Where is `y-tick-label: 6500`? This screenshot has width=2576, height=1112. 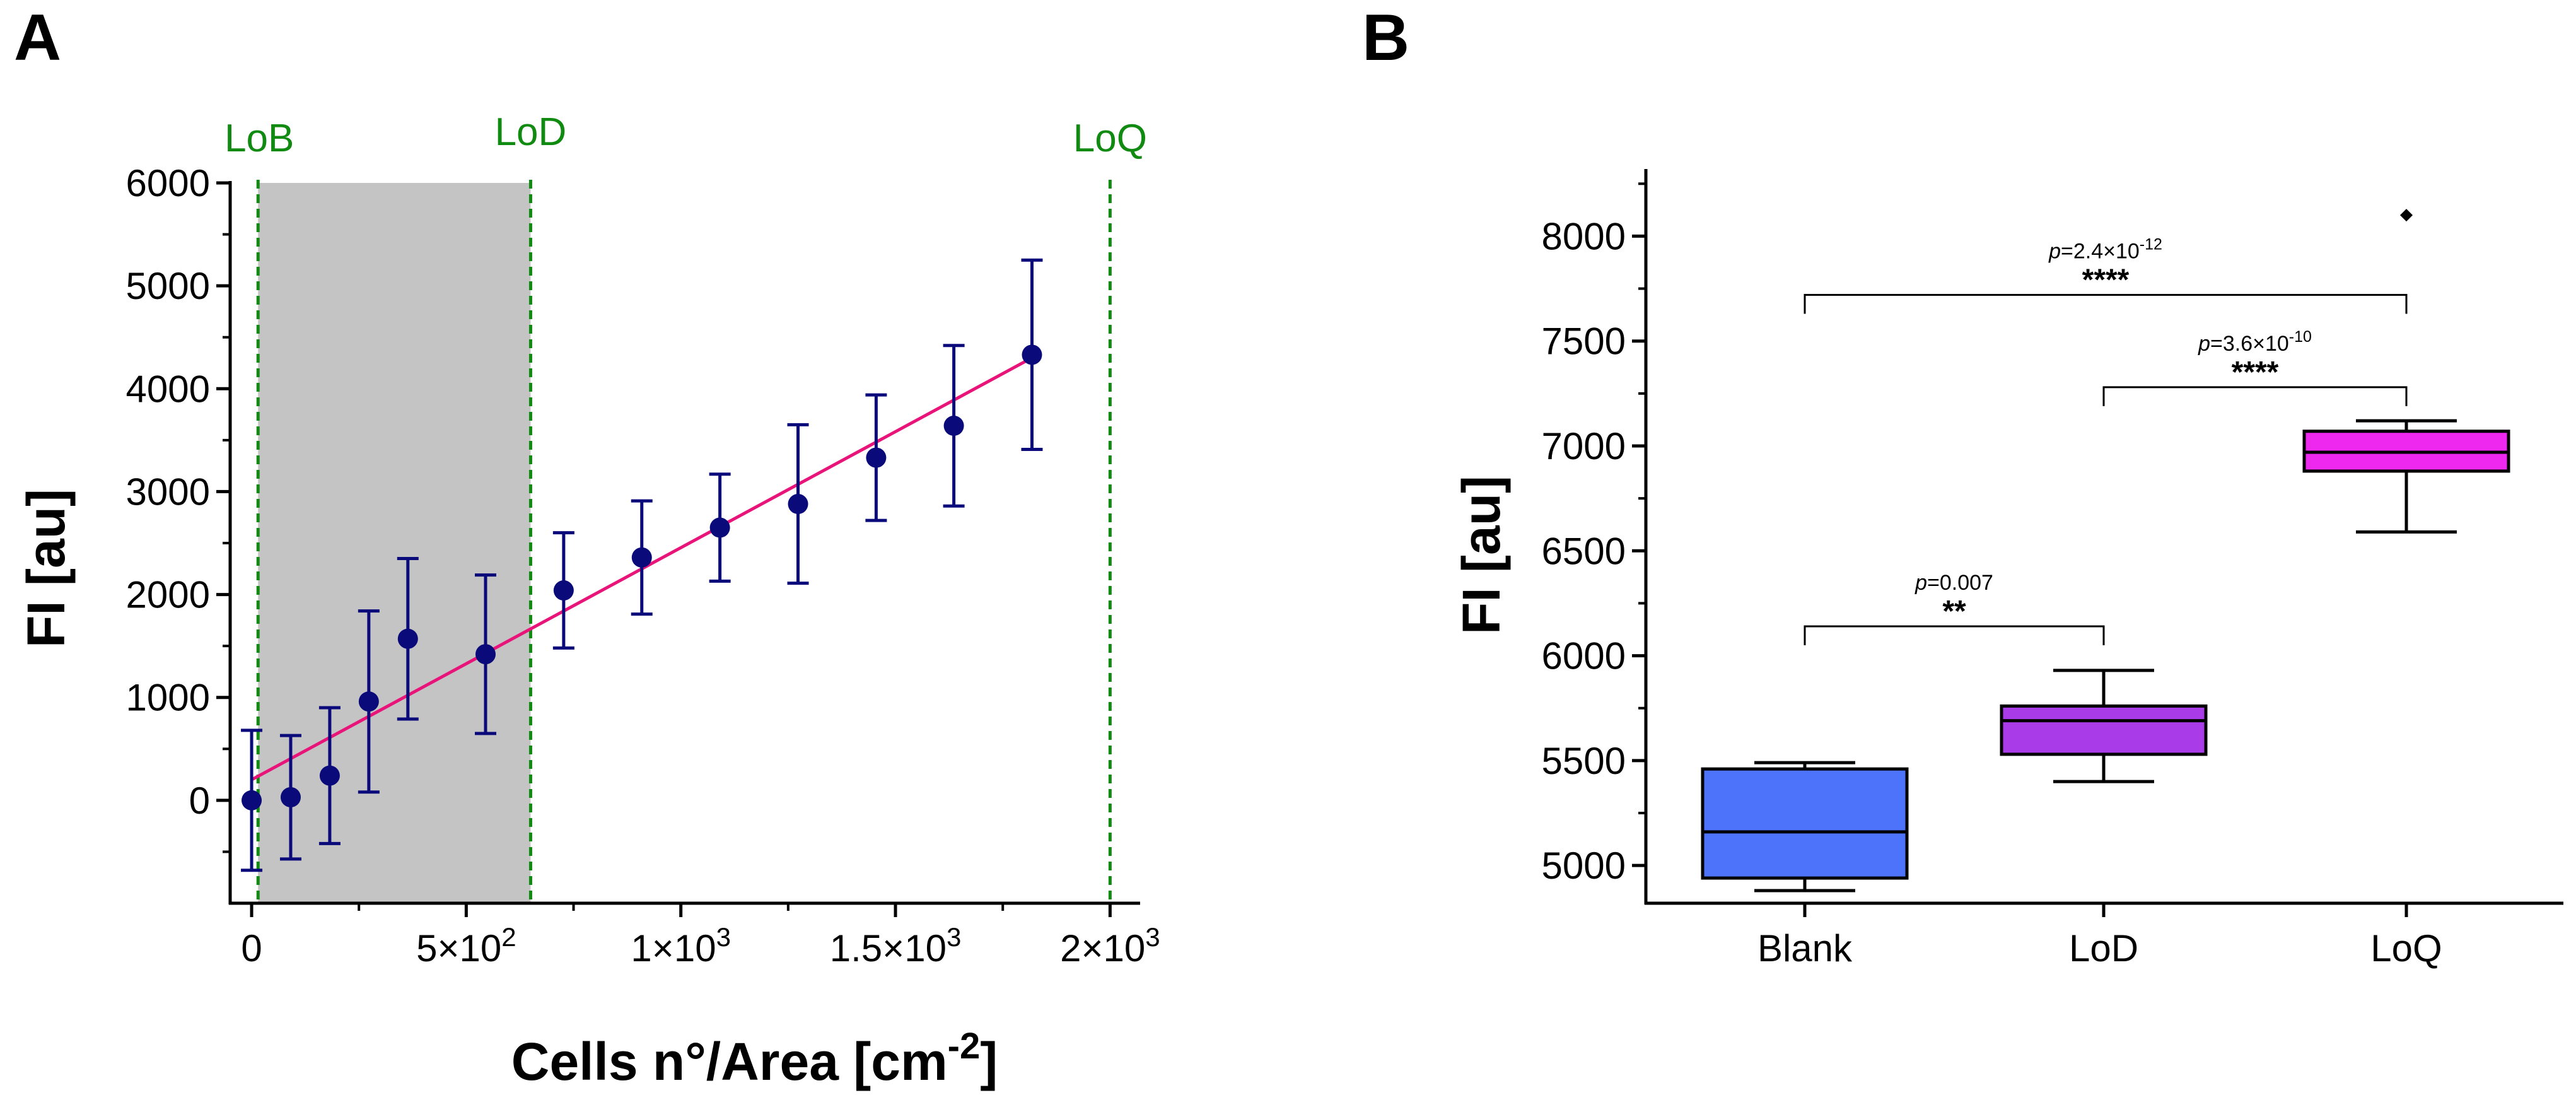 y-tick-label: 6500 is located at coordinates (1584, 551).